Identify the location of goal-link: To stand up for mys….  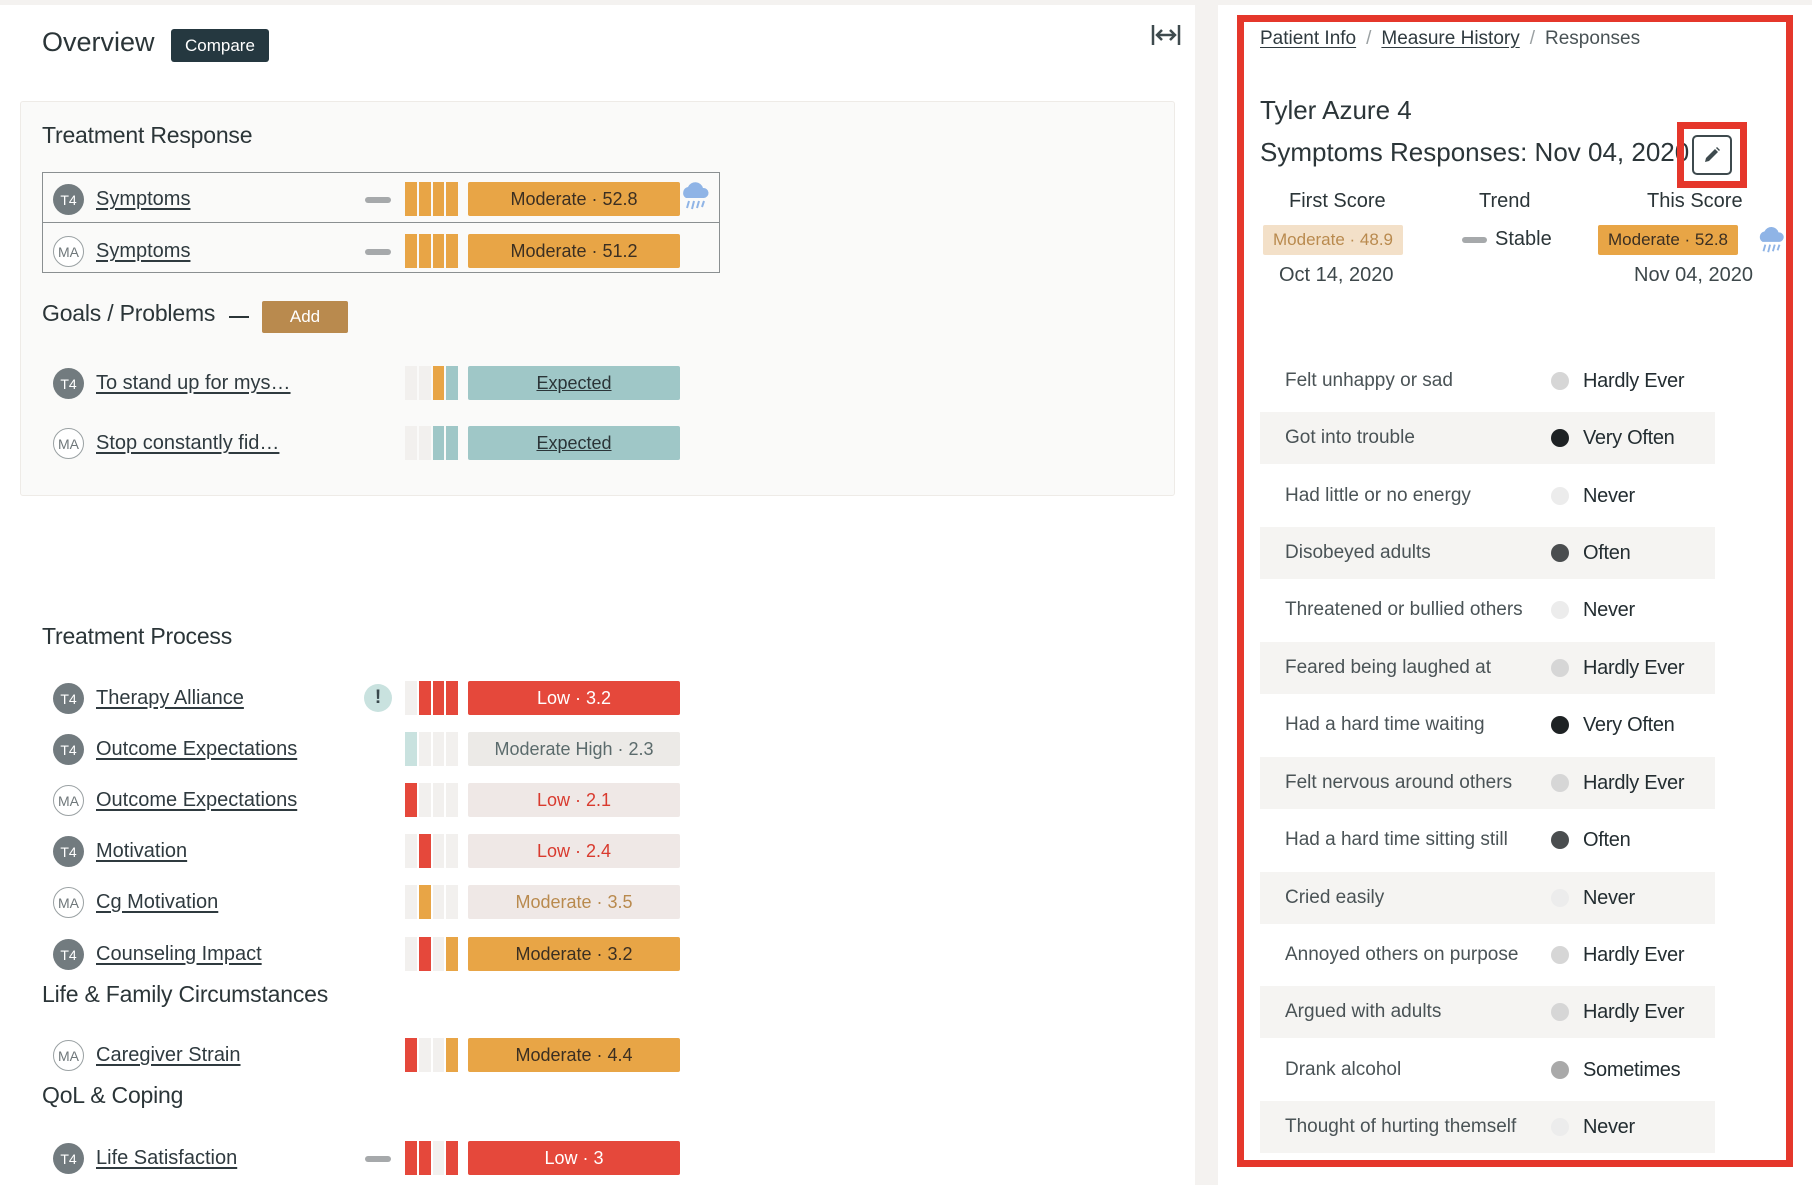
(193, 383).